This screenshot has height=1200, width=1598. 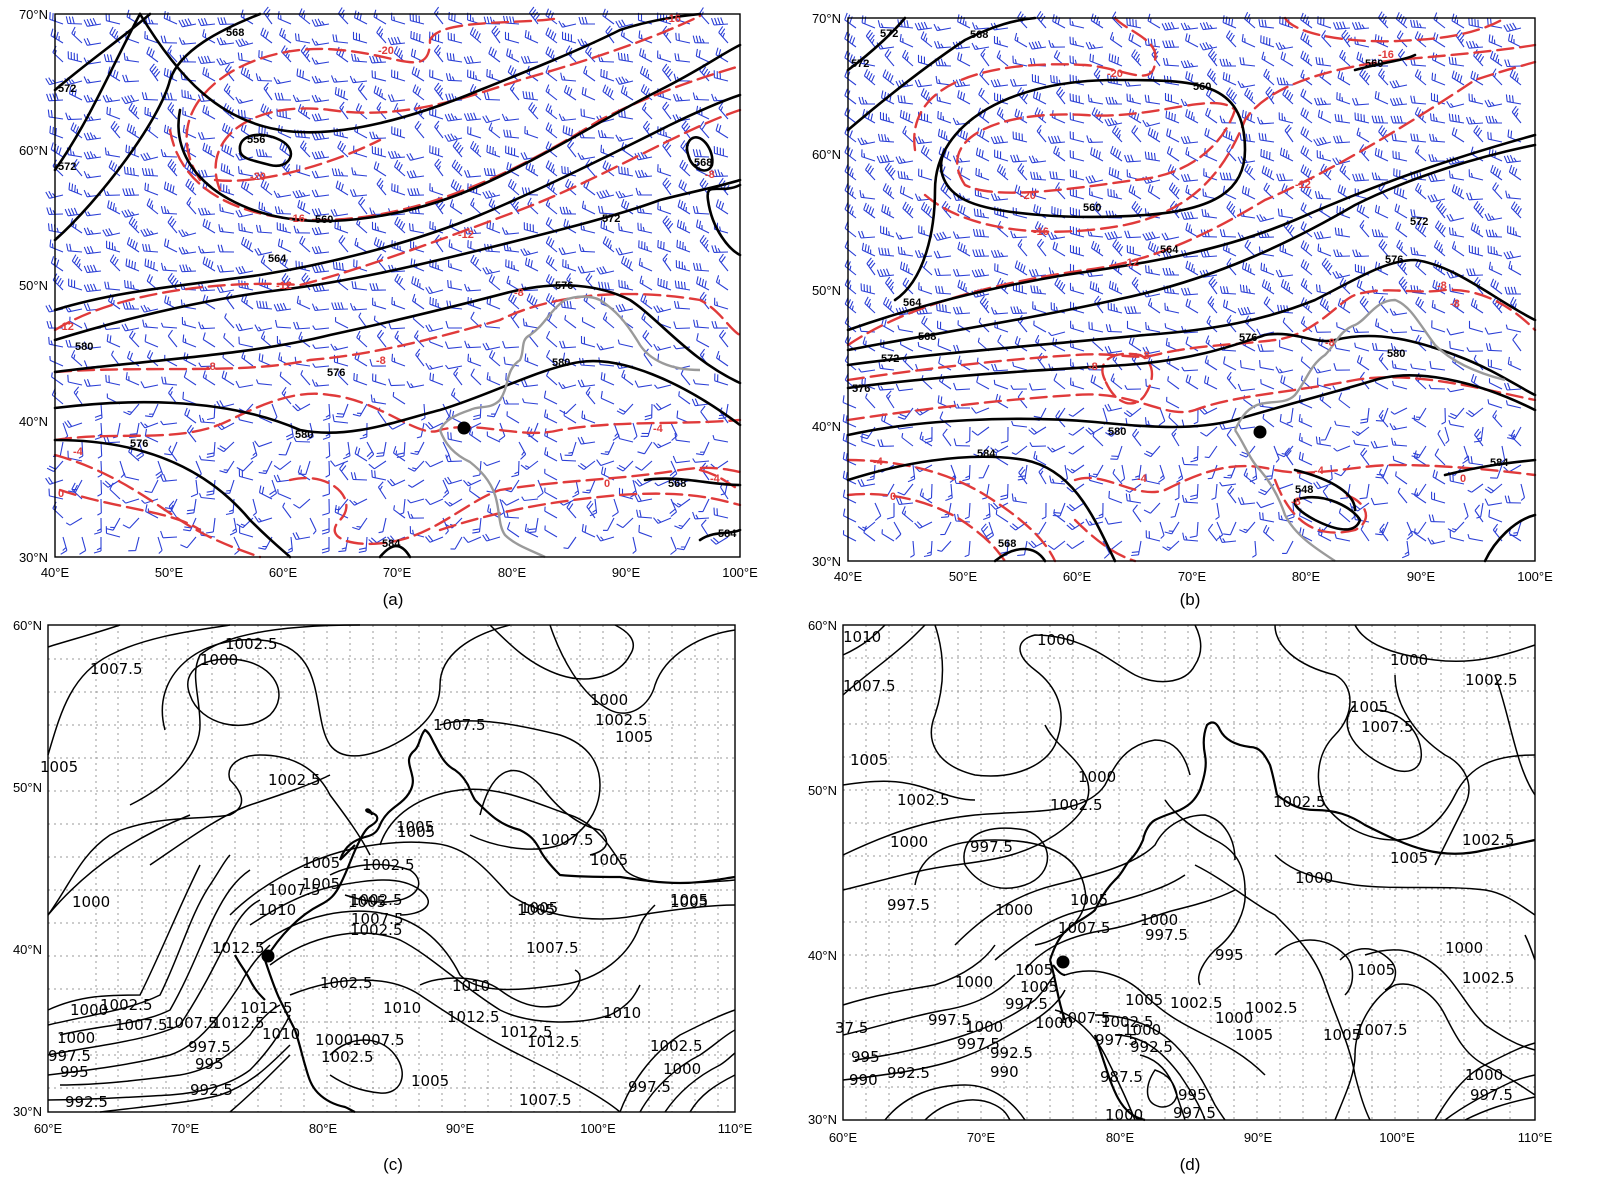 I want to click on height-label: 572, so click(x=890, y=359).